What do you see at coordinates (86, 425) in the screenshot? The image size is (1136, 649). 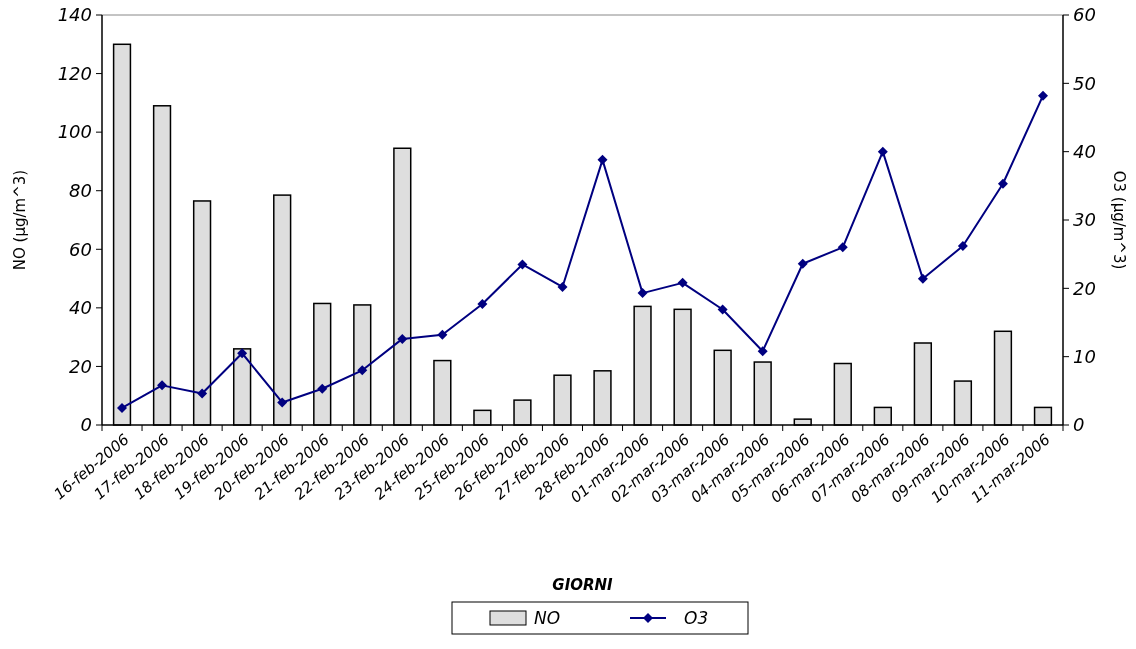 I see `y-tick-label: 0` at bounding box center [86, 425].